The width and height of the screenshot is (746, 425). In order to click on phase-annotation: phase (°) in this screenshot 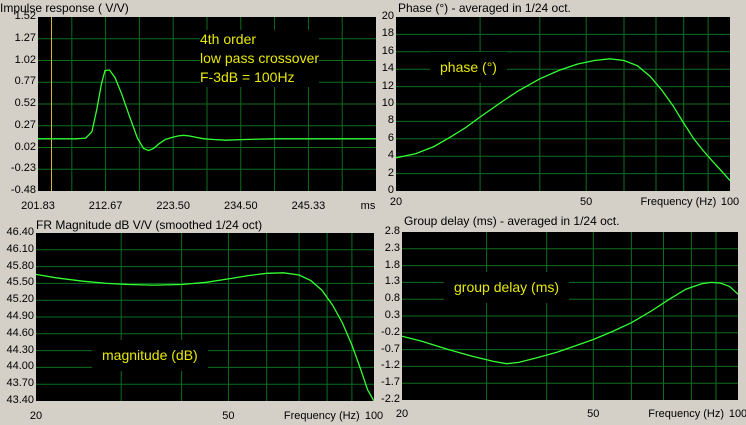, I will do `click(468, 67)`.